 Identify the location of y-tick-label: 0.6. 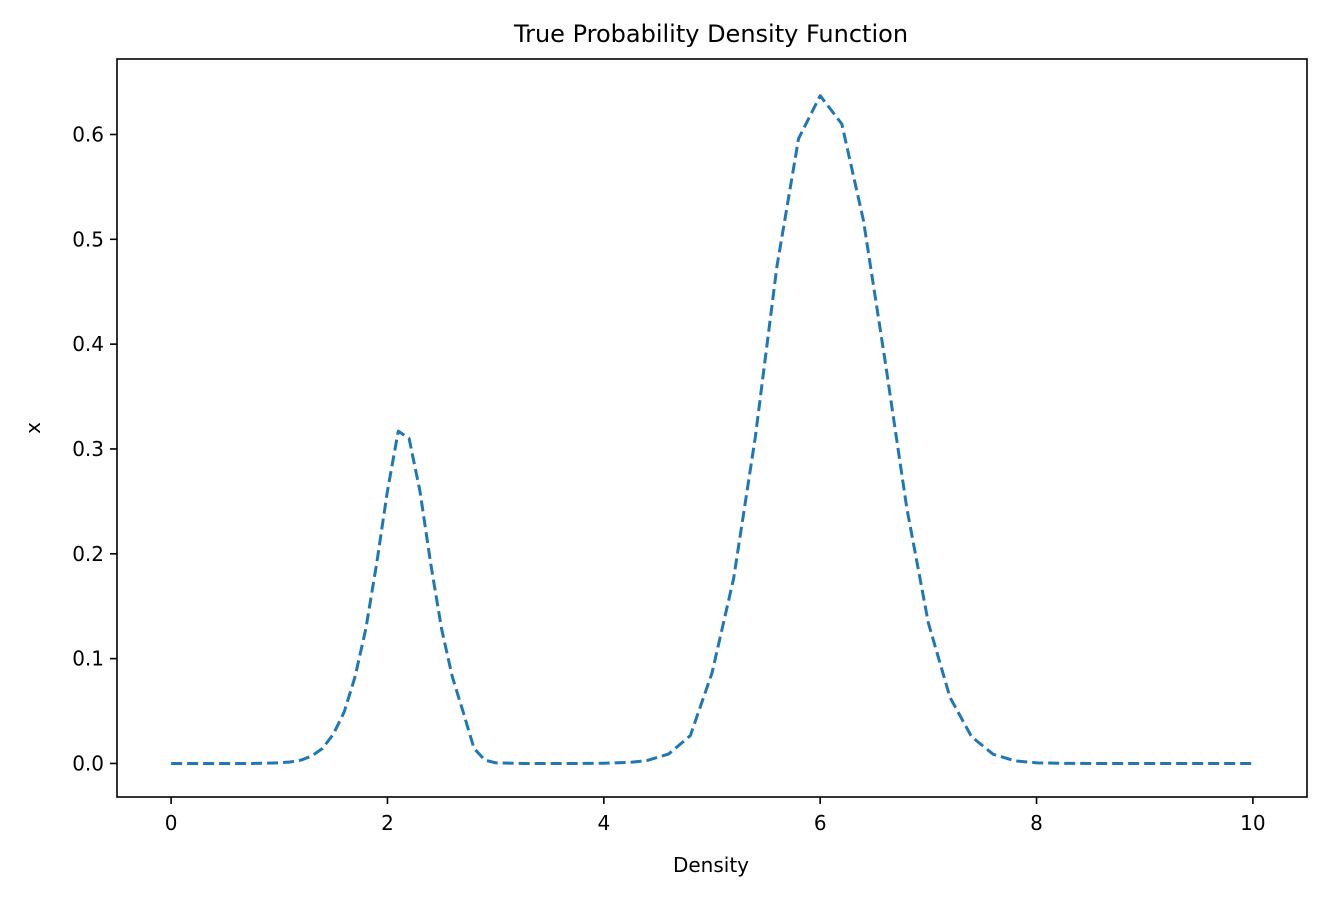
(88, 134).